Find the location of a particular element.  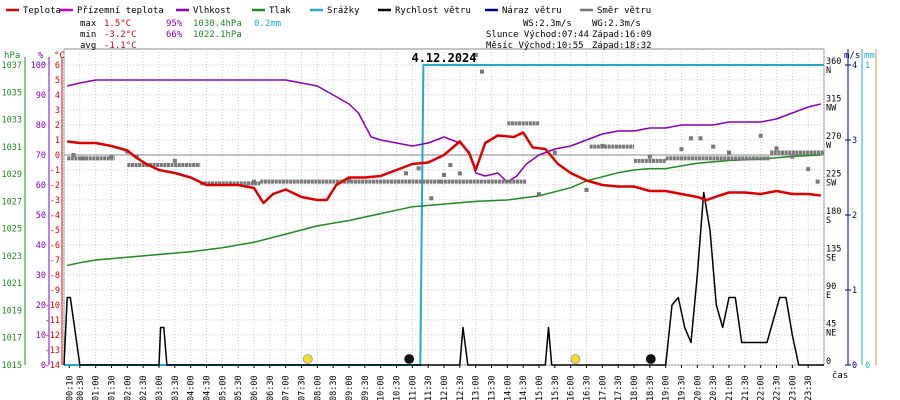

stats-min-press: 1022.1hPa is located at coordinates (217, 35).